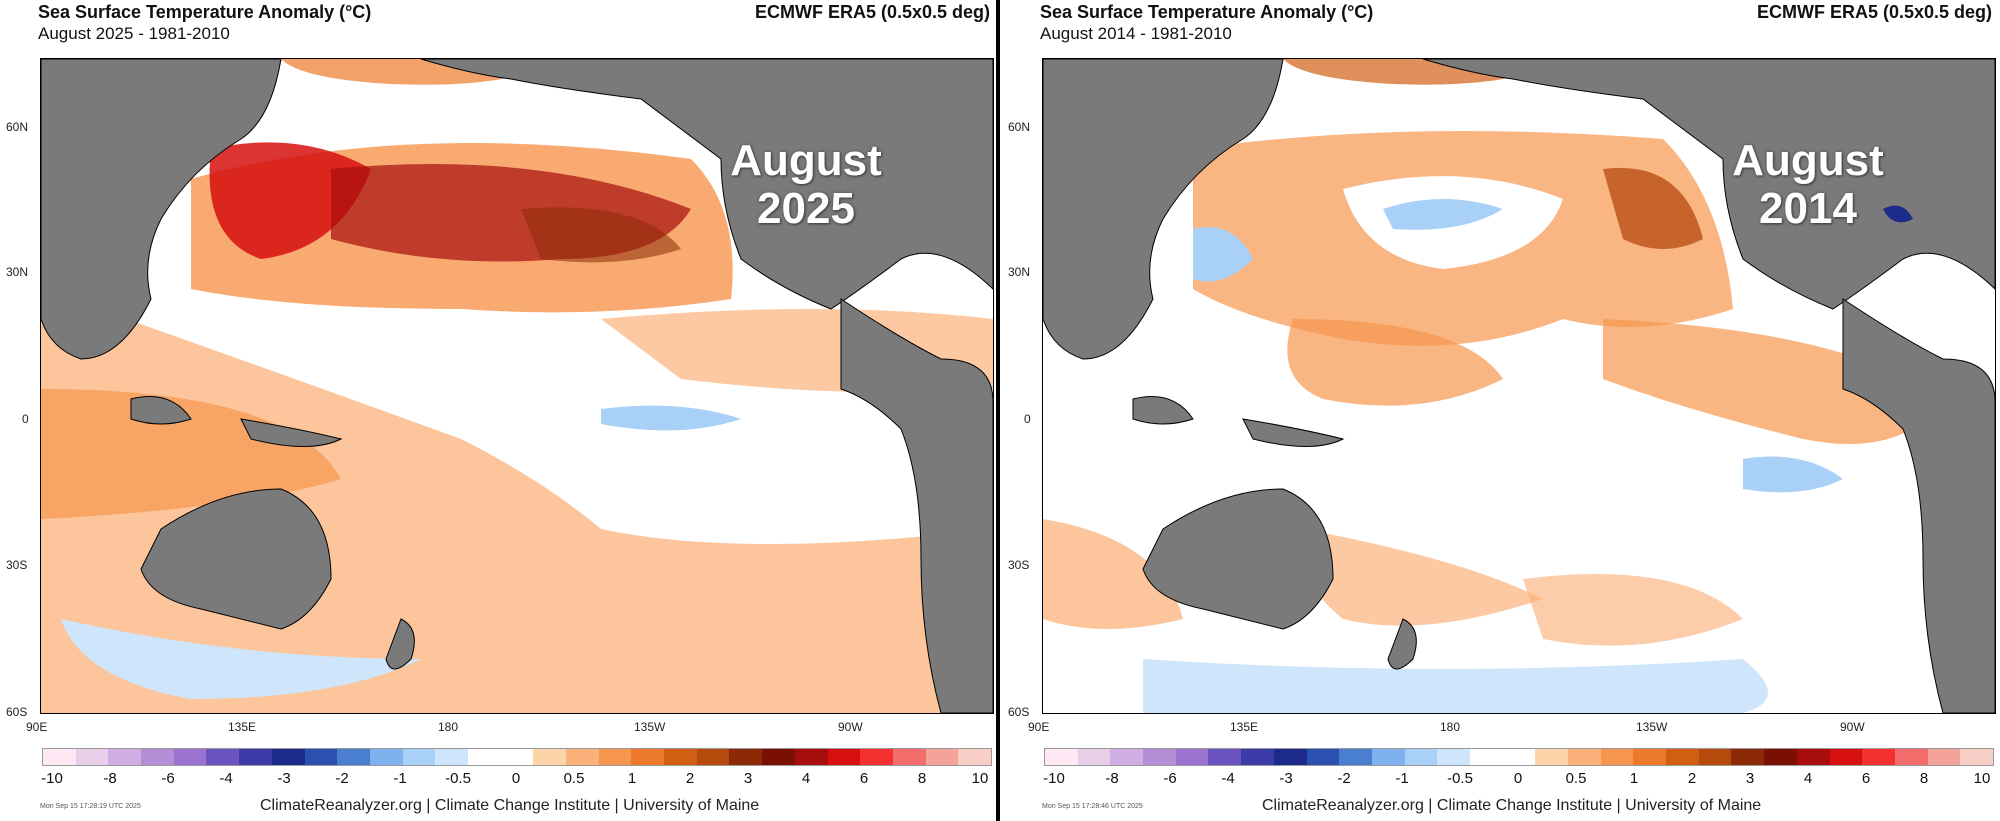 This screenshot has height=821, width=2000. Describe the element at coordinates (1982, 778) in the screenshot. I see `colorbar-tick-label: 10` at that location.